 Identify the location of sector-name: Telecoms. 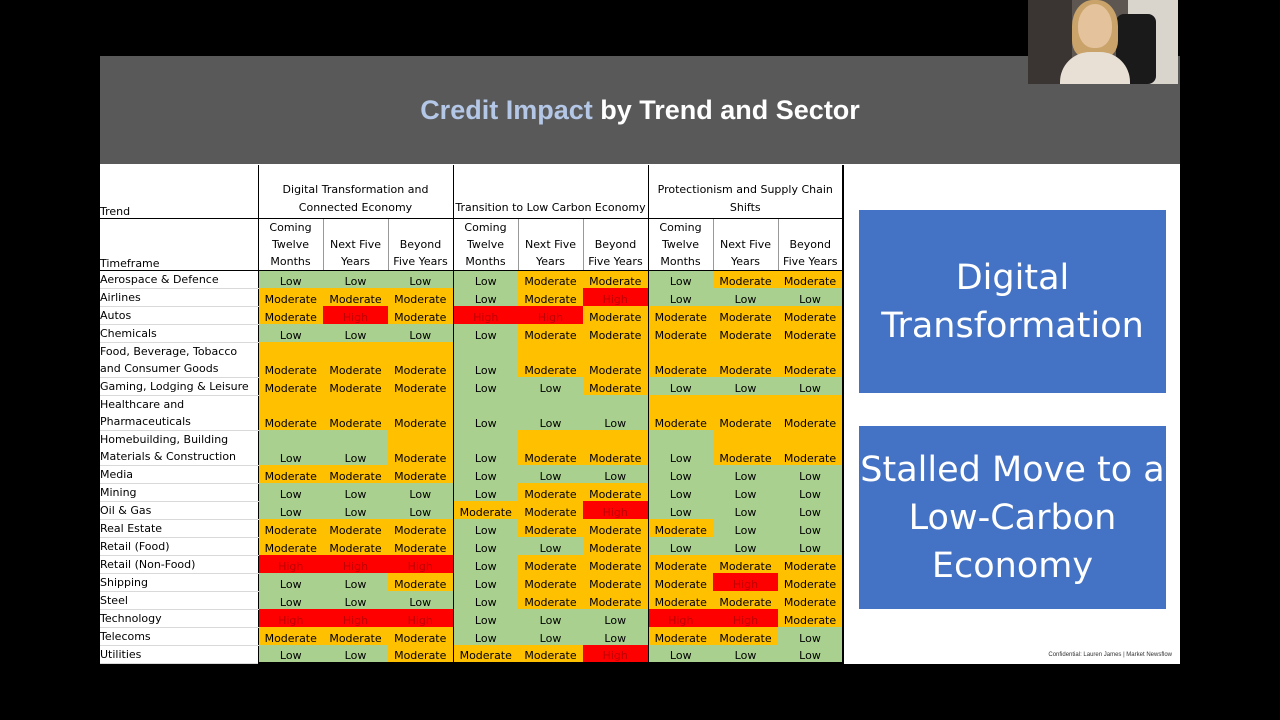
(179, 636).